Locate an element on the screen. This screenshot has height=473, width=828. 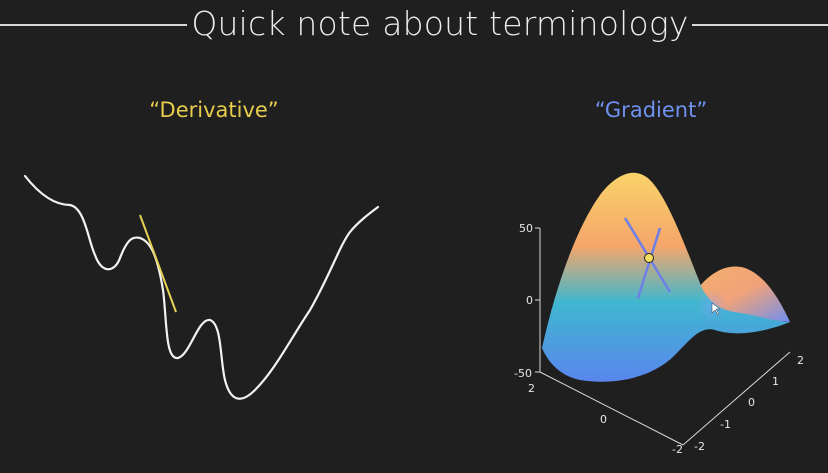
y-tick-minus2: -2 is located at coordinates (699, 446).